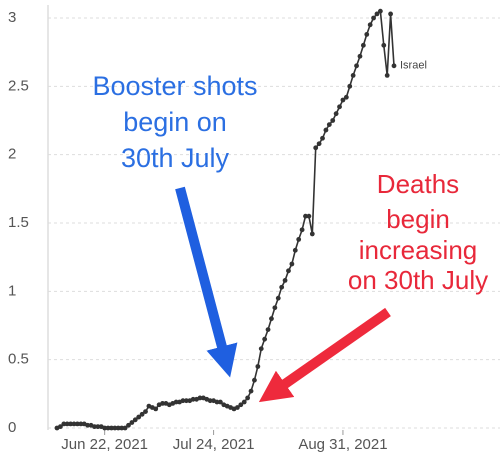 The width and height of the screenshot is (501, 463). What do you see at coordinates (418, 184) in the screenshot?
I see `annotation-line: Deaths` at bounding box center [418, 184].